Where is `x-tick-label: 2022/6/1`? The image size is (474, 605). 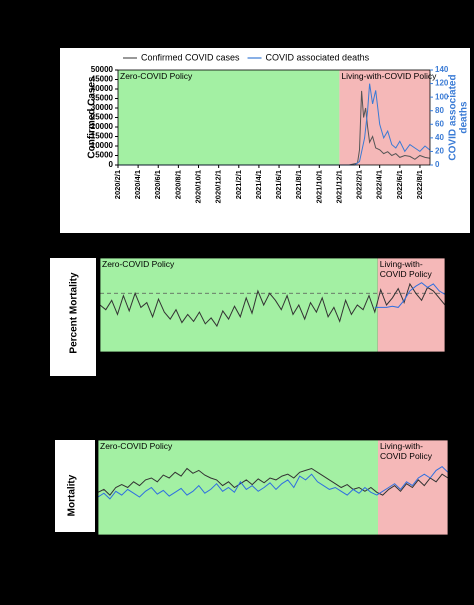
x-tick-label: 2022/6/1 is located at coordinates (399, 184).